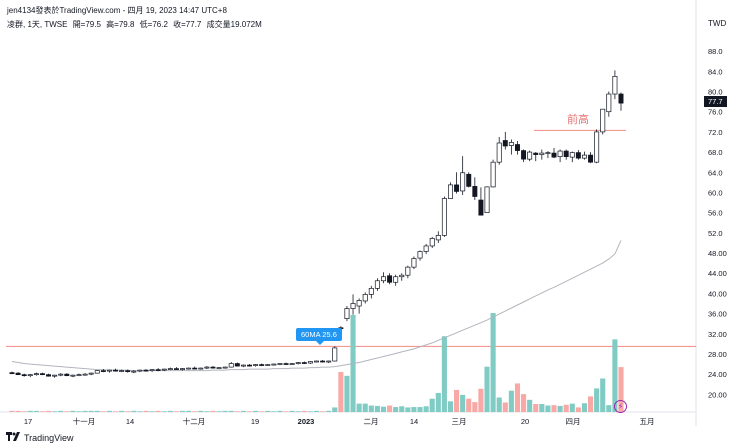 The width and height of the screenshot is (740, 448). I want to click on y-tick-label: 64.0, so click(715, 172).